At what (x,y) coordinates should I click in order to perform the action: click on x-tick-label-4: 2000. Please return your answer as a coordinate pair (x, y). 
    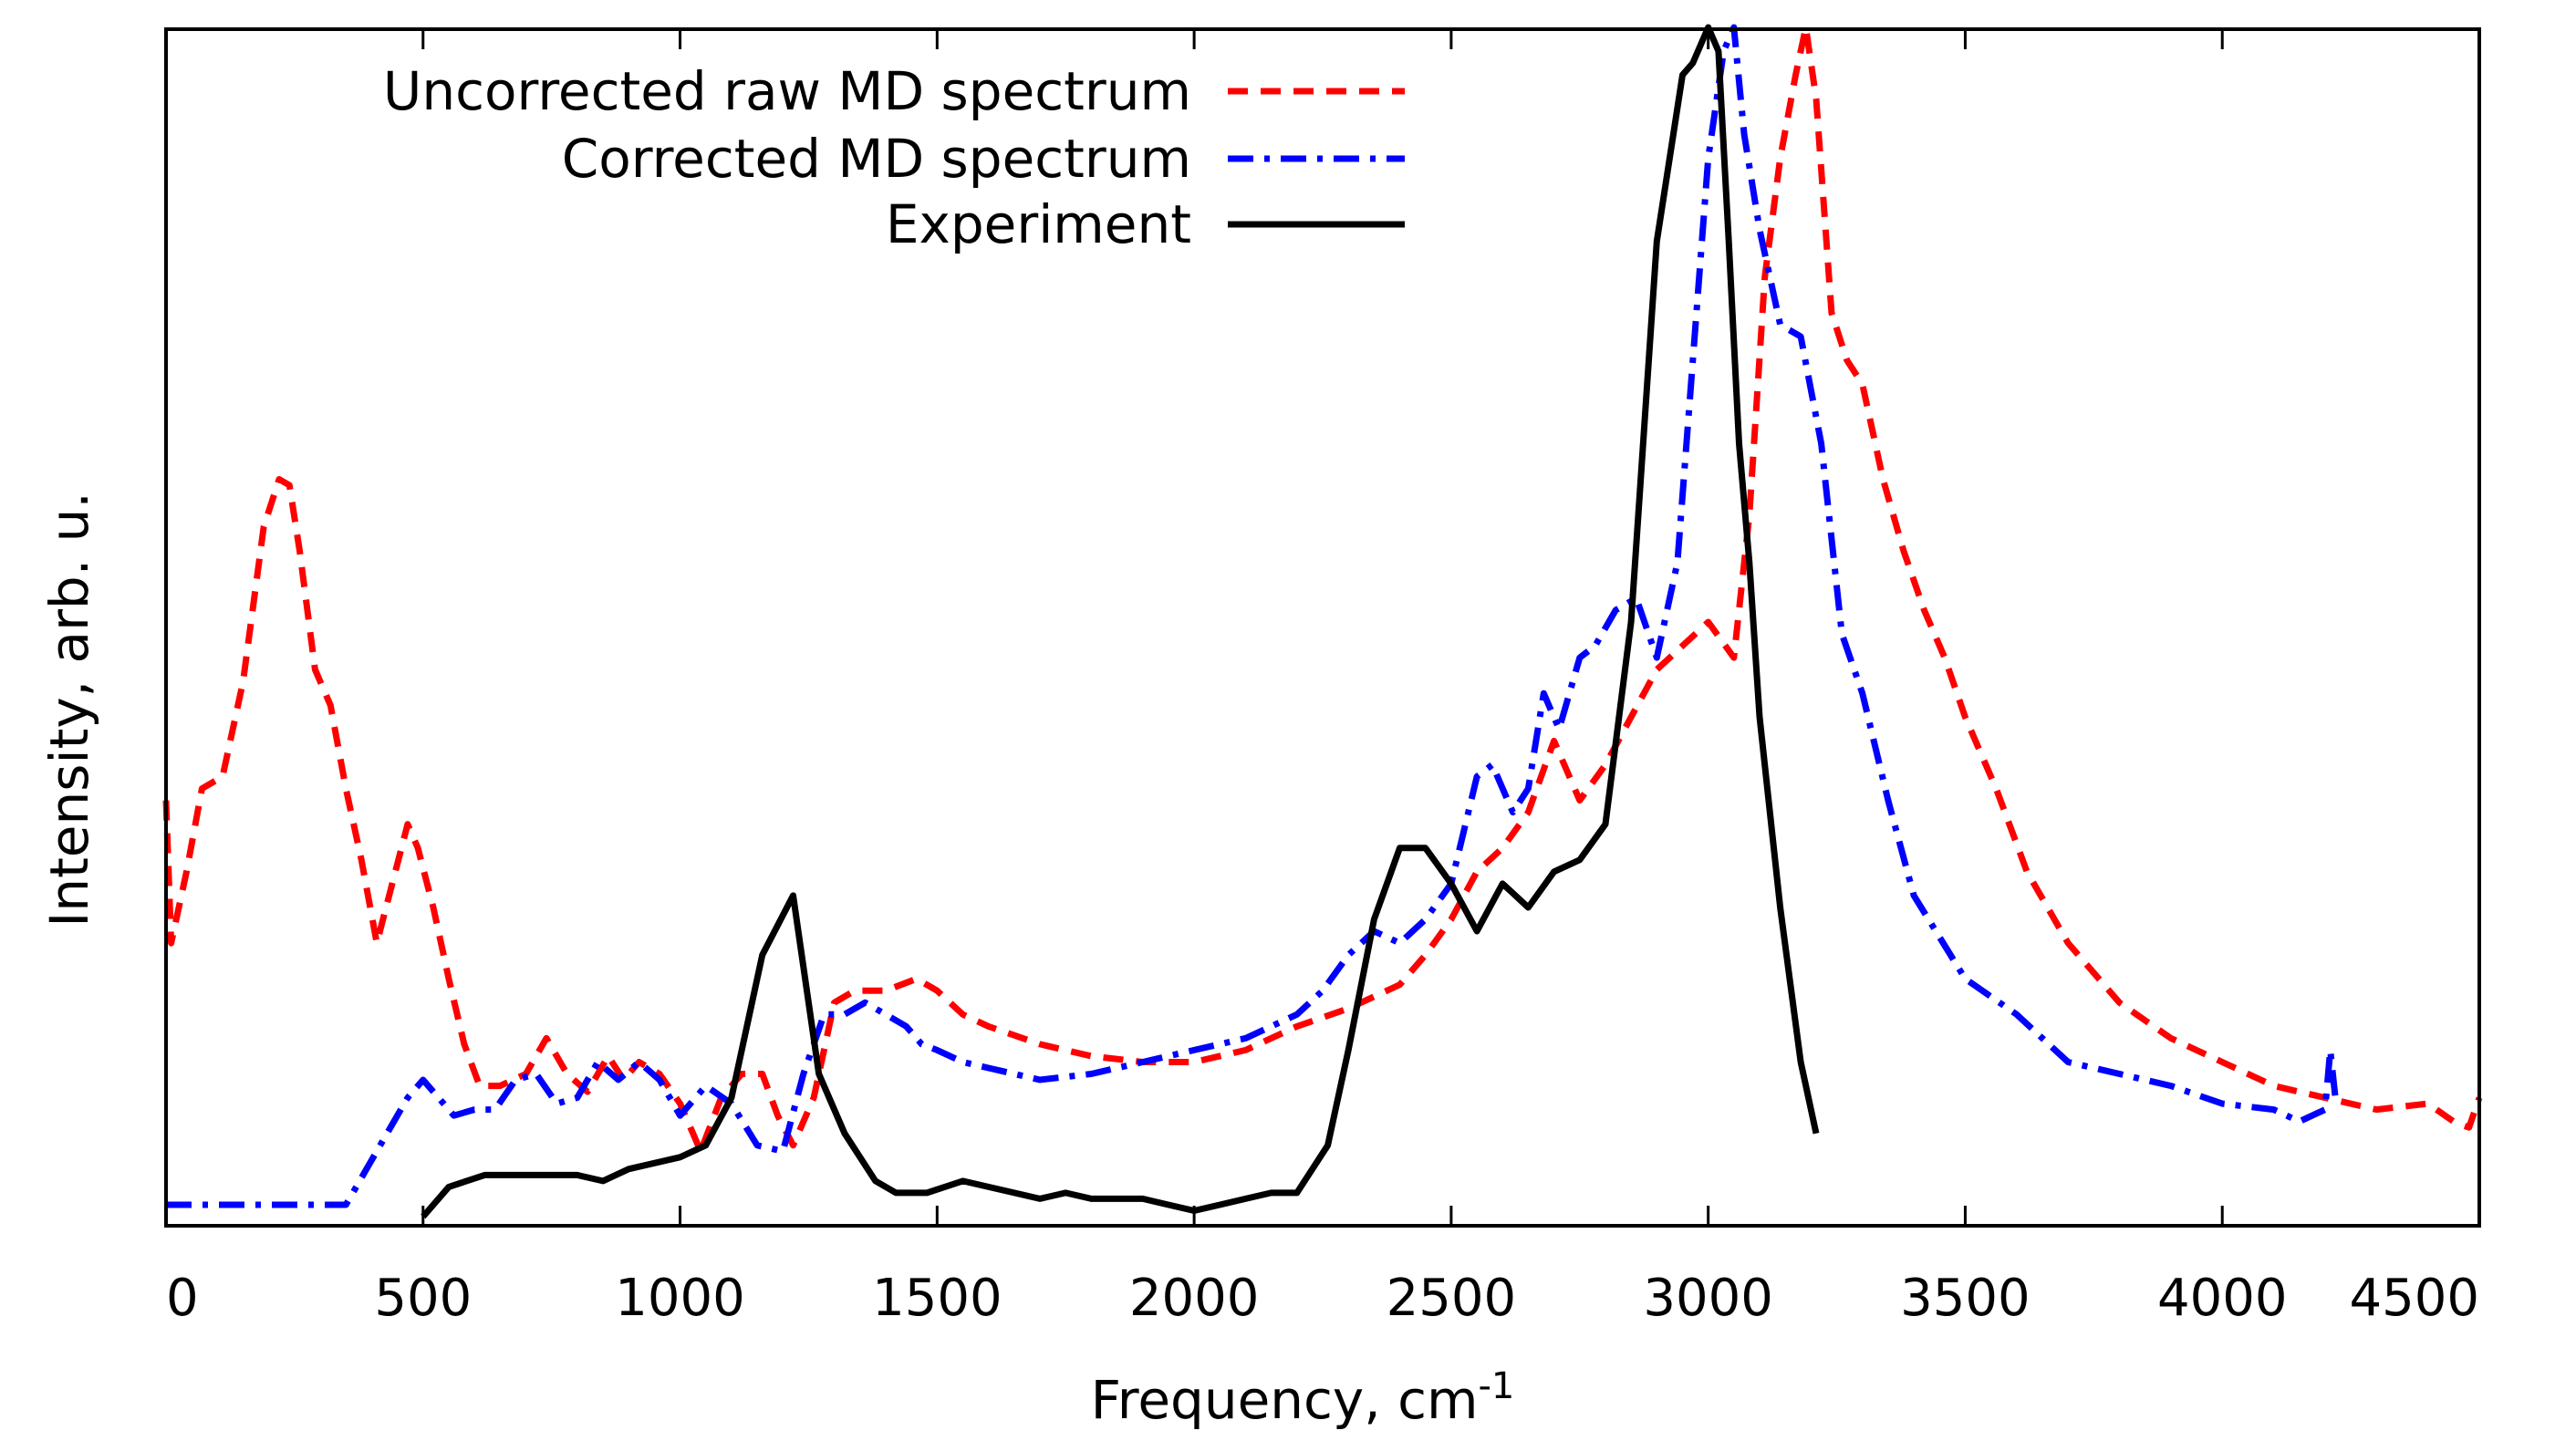
    Looking at the image, I should click on (1194, 1298).